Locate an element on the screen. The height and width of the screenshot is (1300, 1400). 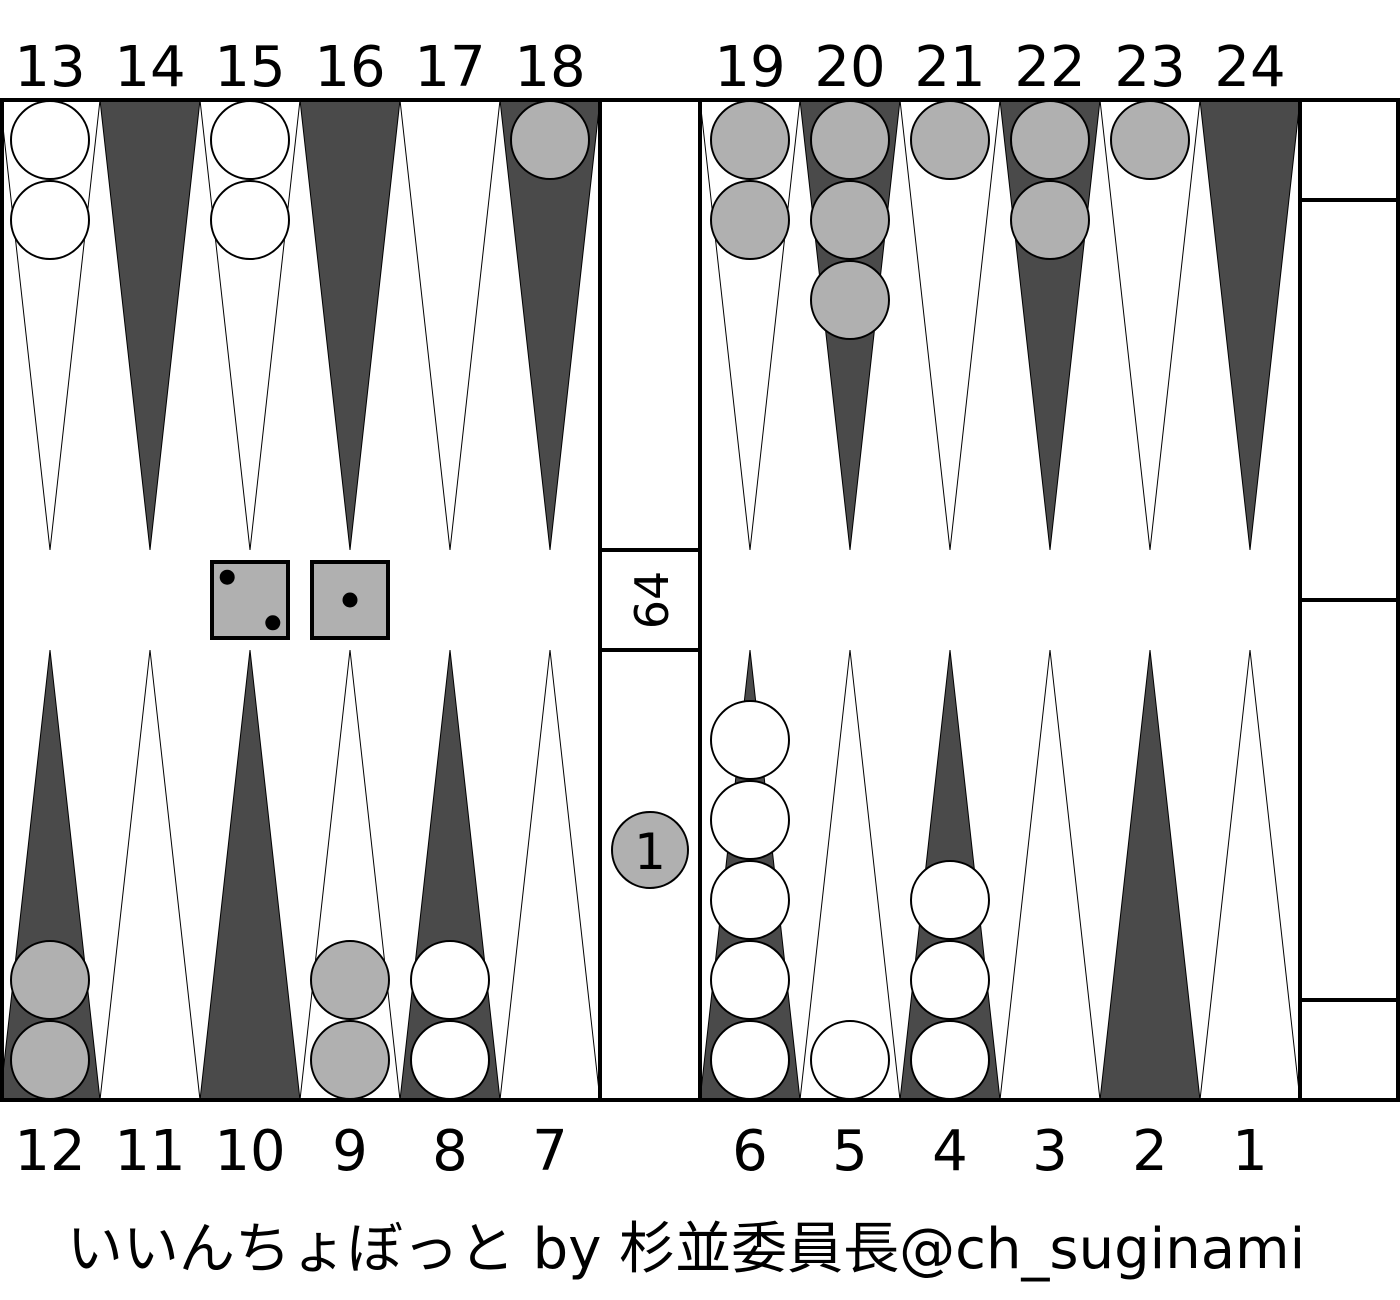
credit-line: いいんちょぼっと by 杉並委員長@ch_suginami is located at coordinates (686, 1249).